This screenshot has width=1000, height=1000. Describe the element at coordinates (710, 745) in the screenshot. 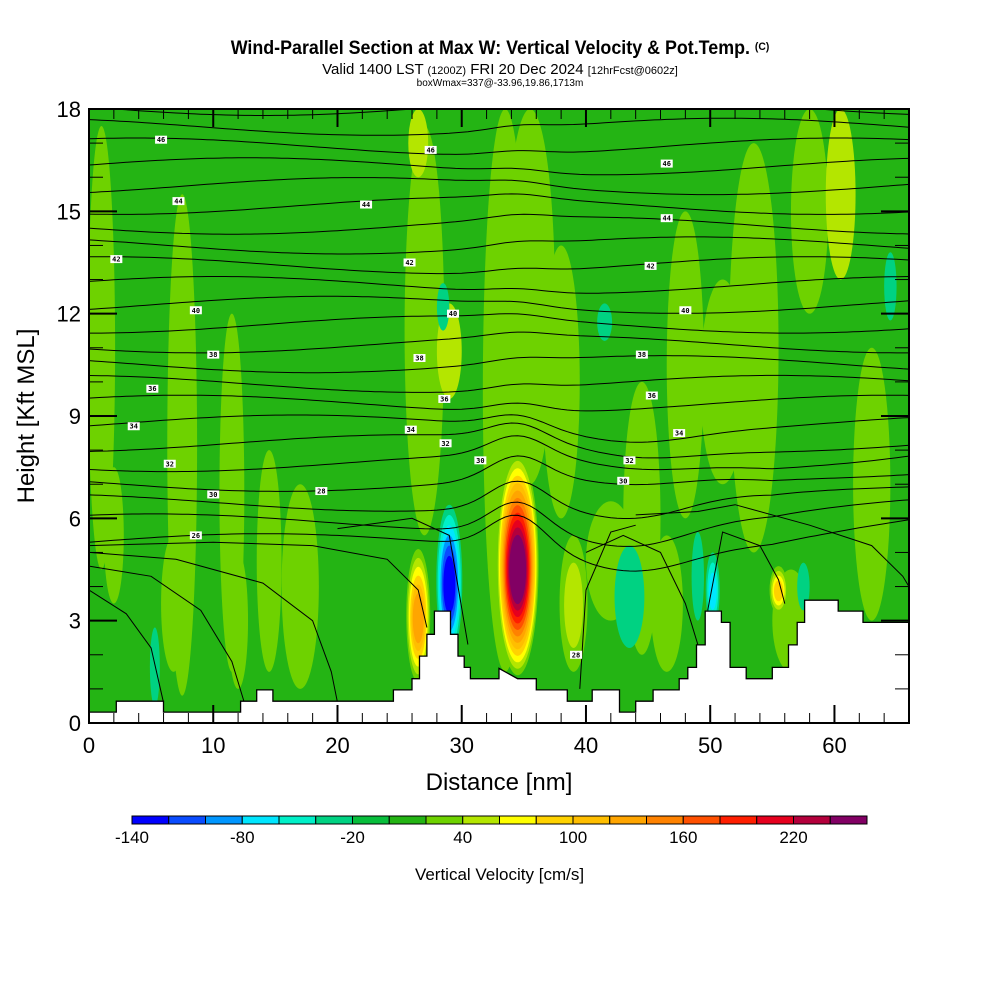

I see `x-tick-label: 50` at that location.